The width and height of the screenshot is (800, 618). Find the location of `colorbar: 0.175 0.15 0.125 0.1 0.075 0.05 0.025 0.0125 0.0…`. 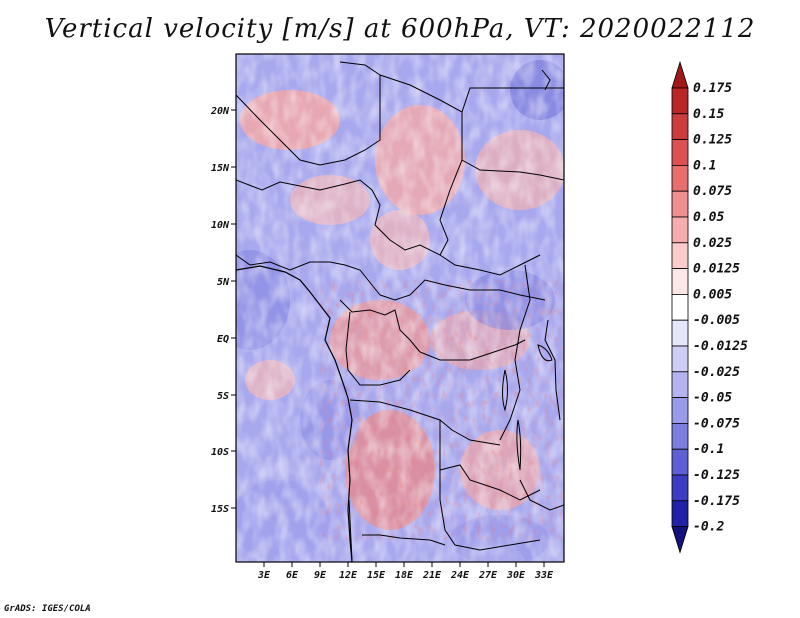

colorbar: 0.175 0.15 0.125 0.1 0.075 0.05 0.025 0.0125 0.0… is located at coordinates (709, 307).